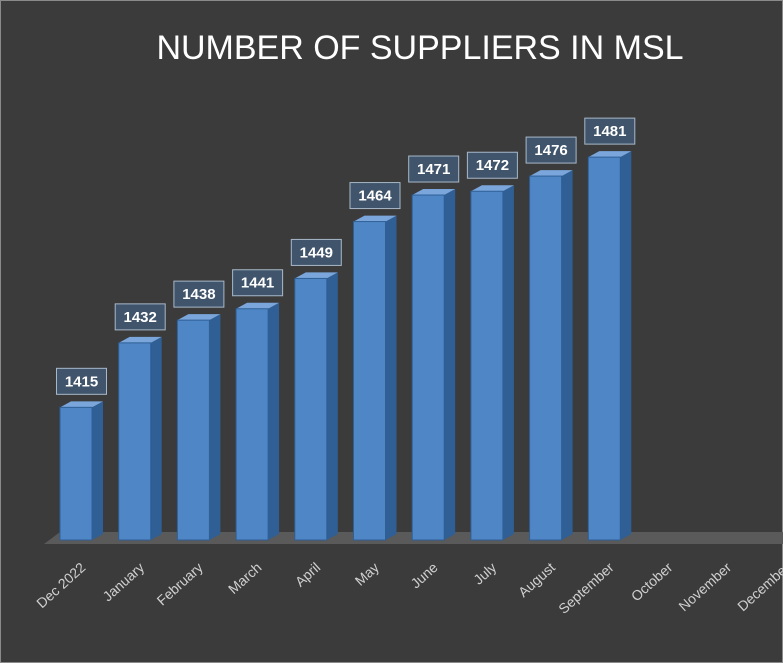  I want to click on value-label: 1449, so click(316, 252).